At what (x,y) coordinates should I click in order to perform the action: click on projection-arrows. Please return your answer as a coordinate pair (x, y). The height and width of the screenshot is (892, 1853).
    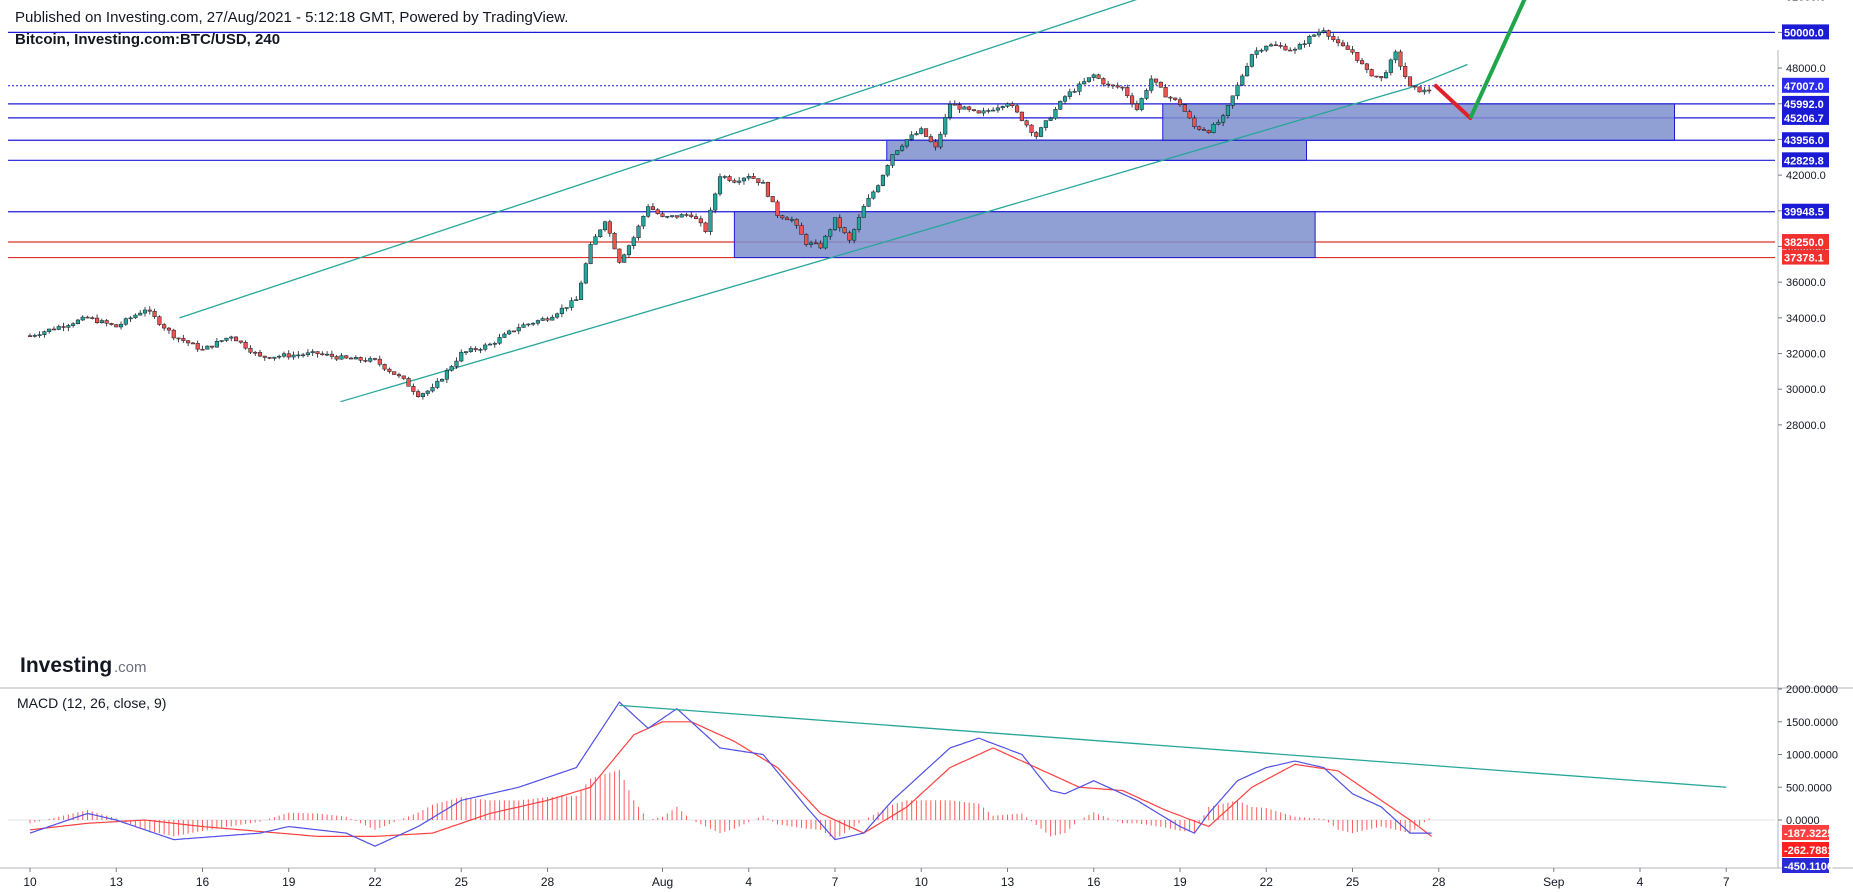
    Looking at the image, I should click on (1495, 60).